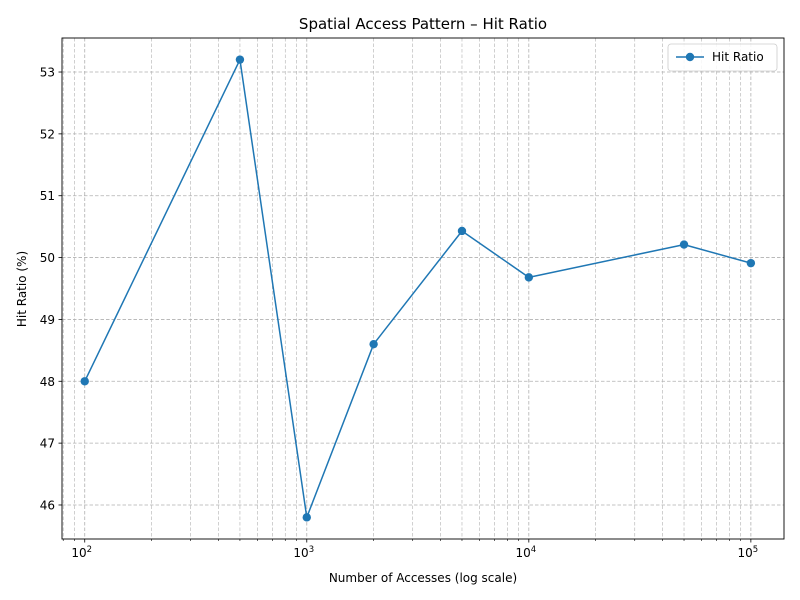 Image resolution: width=800 pixels, height=600 pixels. Describe the element at coordinates (423, 24) in the screenshot. I see `chart-title: Spatial Access Pattern – Hit Ratio` at that location.